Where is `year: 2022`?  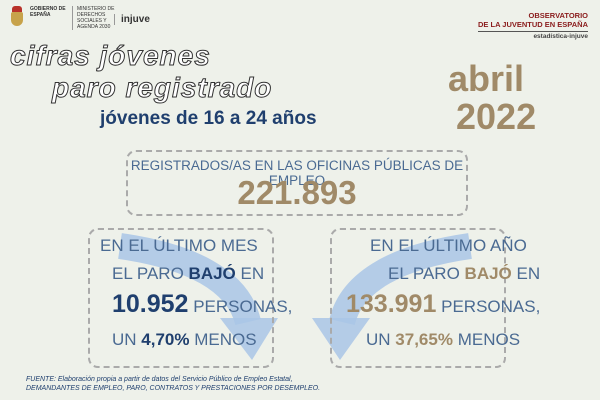 year: 2022 is located at coordinates (496, 116).